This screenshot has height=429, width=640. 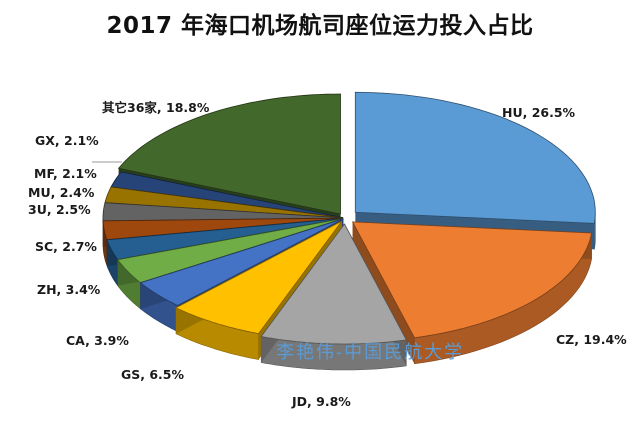 I want to click on pie-slice-JD, so click(x=333, y=297).